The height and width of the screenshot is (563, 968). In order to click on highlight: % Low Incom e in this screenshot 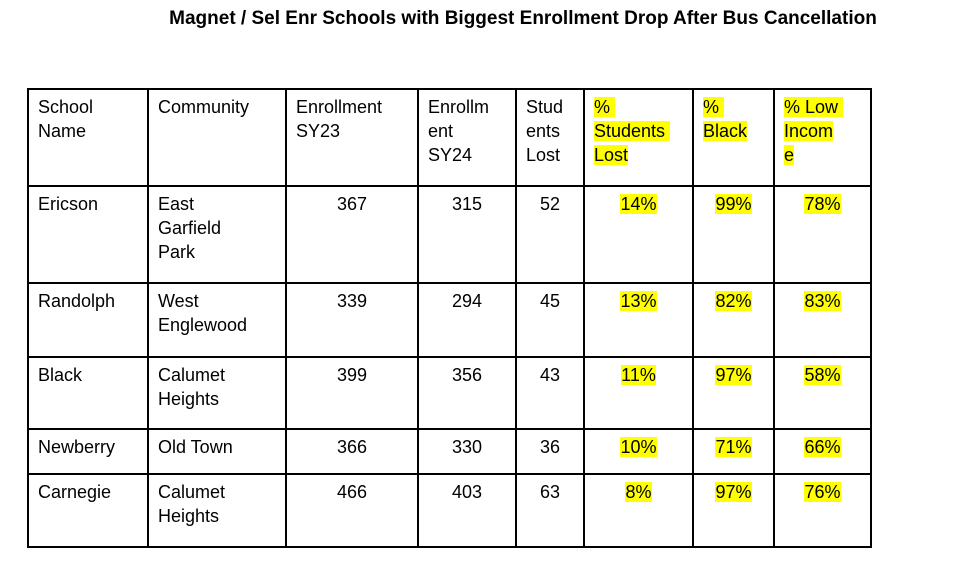, I will do `click(814, 131)`.